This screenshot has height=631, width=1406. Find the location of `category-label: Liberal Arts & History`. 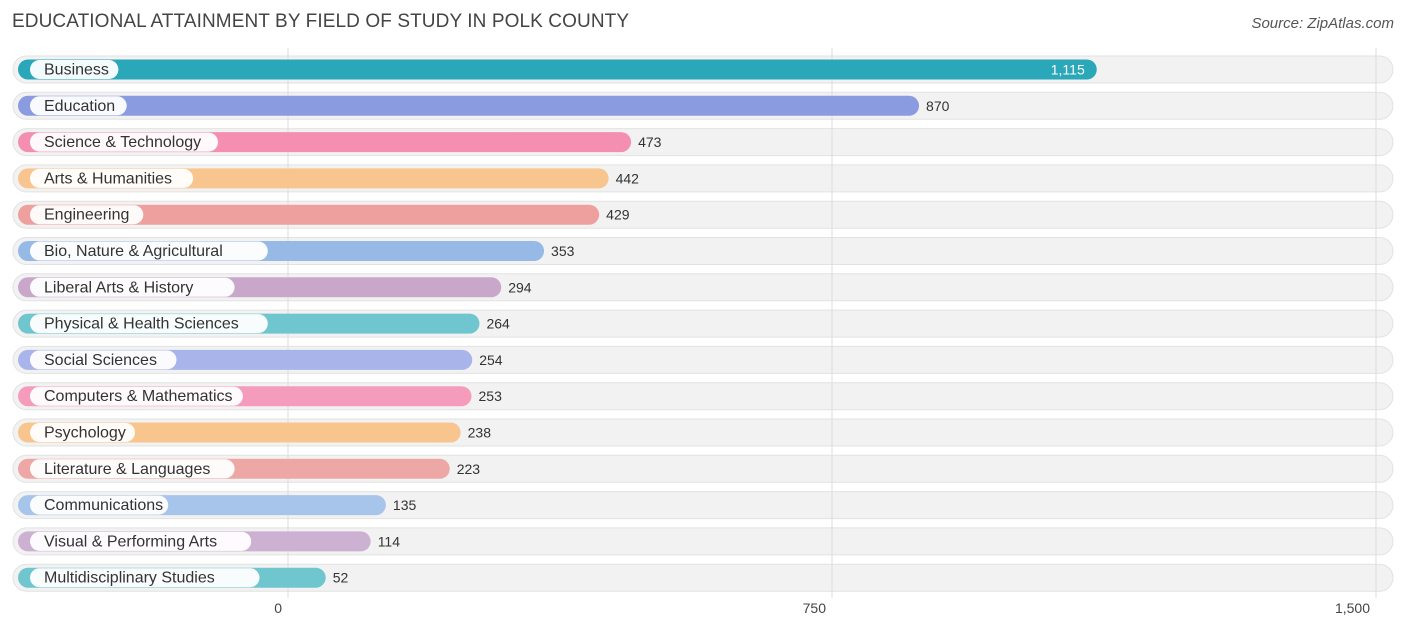

category-label: Liberal Arts & History is located at coordinates (118, 287).